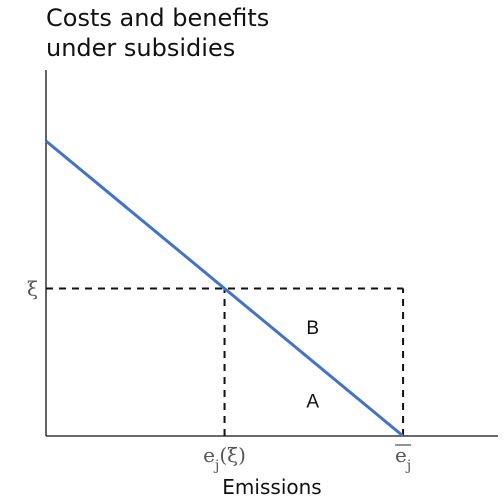 The height and width of the screenshot is (504, 504). Describe the element at coordinates (224, 458) in the screenshot. I see `x-tick-label-0: ej(ξ)` at that location.